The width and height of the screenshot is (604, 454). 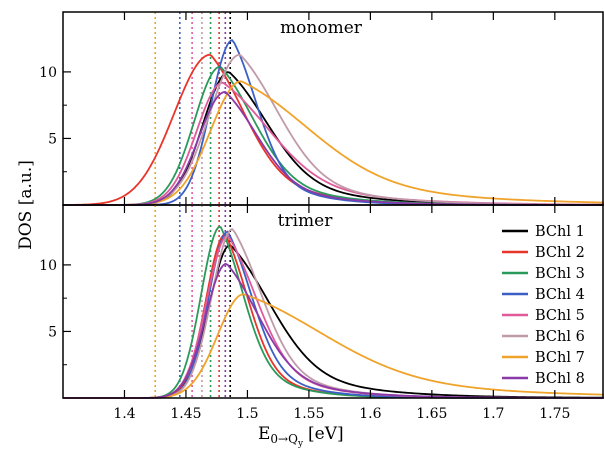 I want to click on legend-label-bchl-2: BChl 2, so click(x=560, y=253).